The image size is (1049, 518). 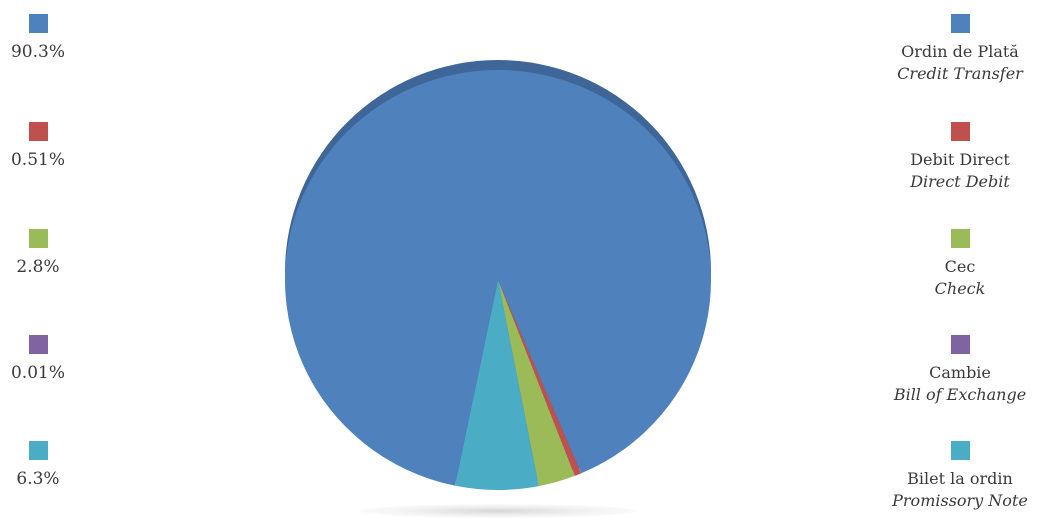 I want to click on category-legend-item: Bilet la ordin Promissory Note, so click(x=960, y=476).